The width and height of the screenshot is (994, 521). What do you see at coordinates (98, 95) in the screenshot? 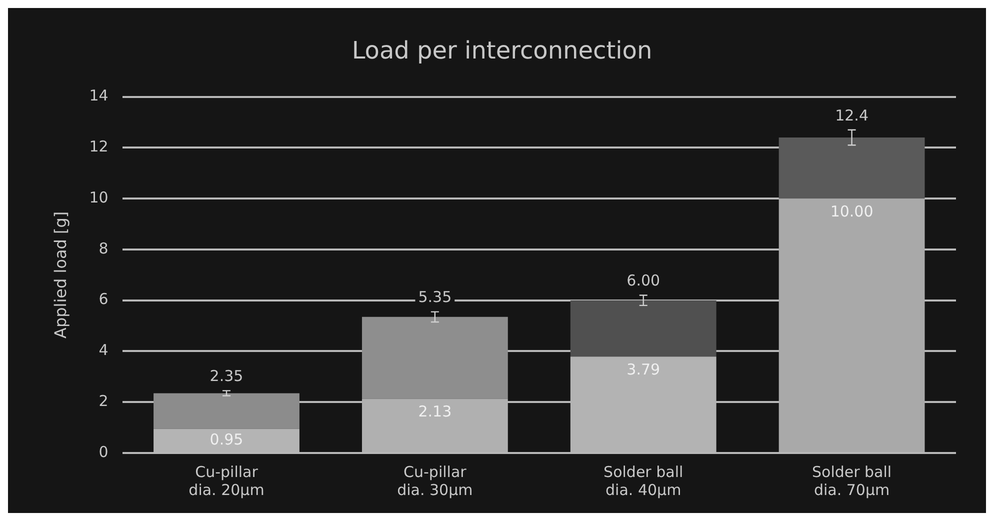
I see `y-tick-label: 14` at bounding box center [98, 95].